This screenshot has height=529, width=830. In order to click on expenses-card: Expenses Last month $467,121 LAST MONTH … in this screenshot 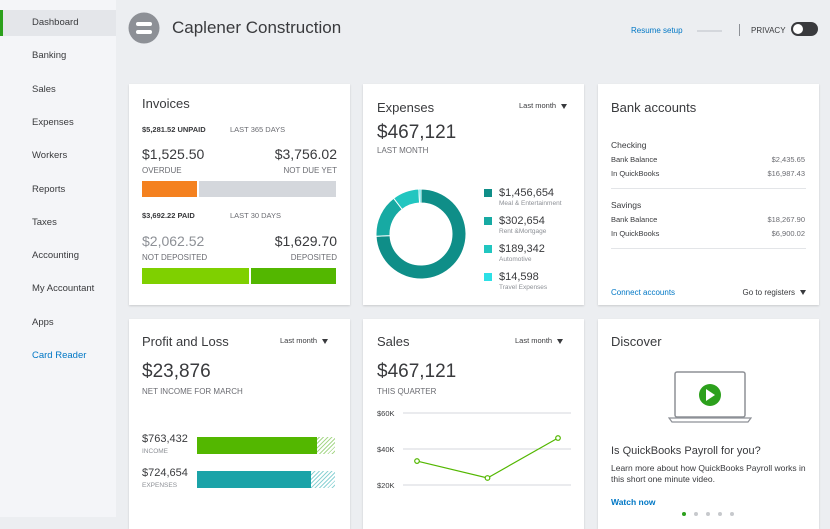, I will do `click(473, 194)`.